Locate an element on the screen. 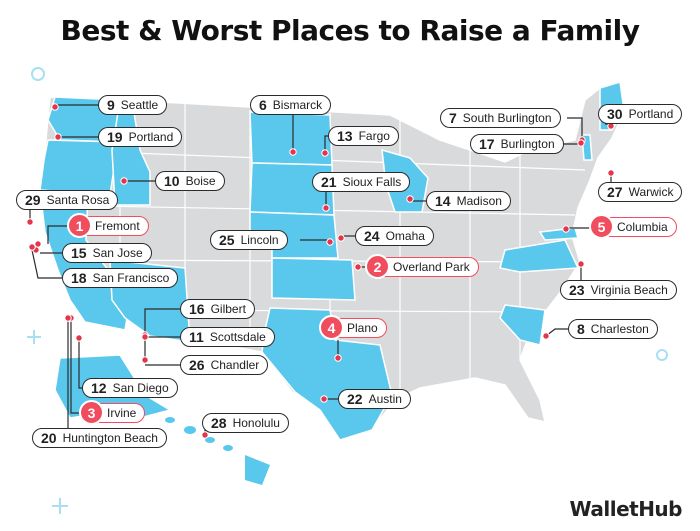  rank-number: 28 is located at coordinates (219, 423).